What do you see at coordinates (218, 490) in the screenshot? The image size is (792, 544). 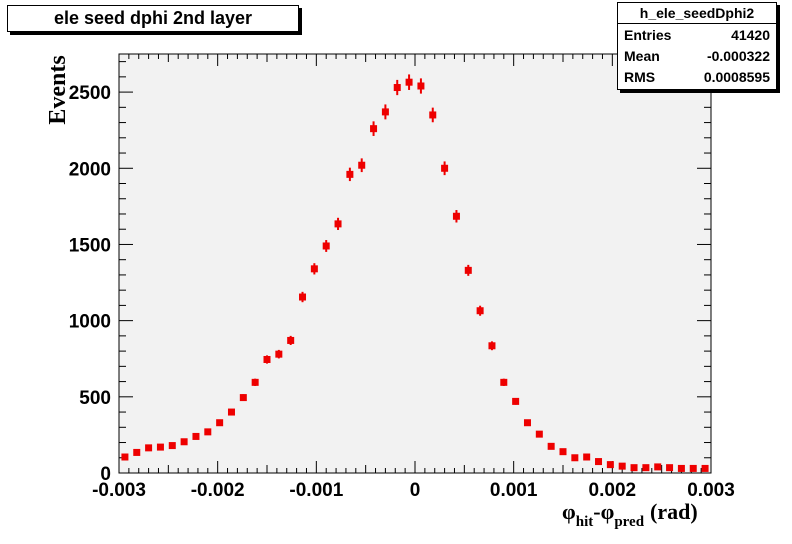 I see `x-tick-label: -0.002` at bounding box center [218, 490].